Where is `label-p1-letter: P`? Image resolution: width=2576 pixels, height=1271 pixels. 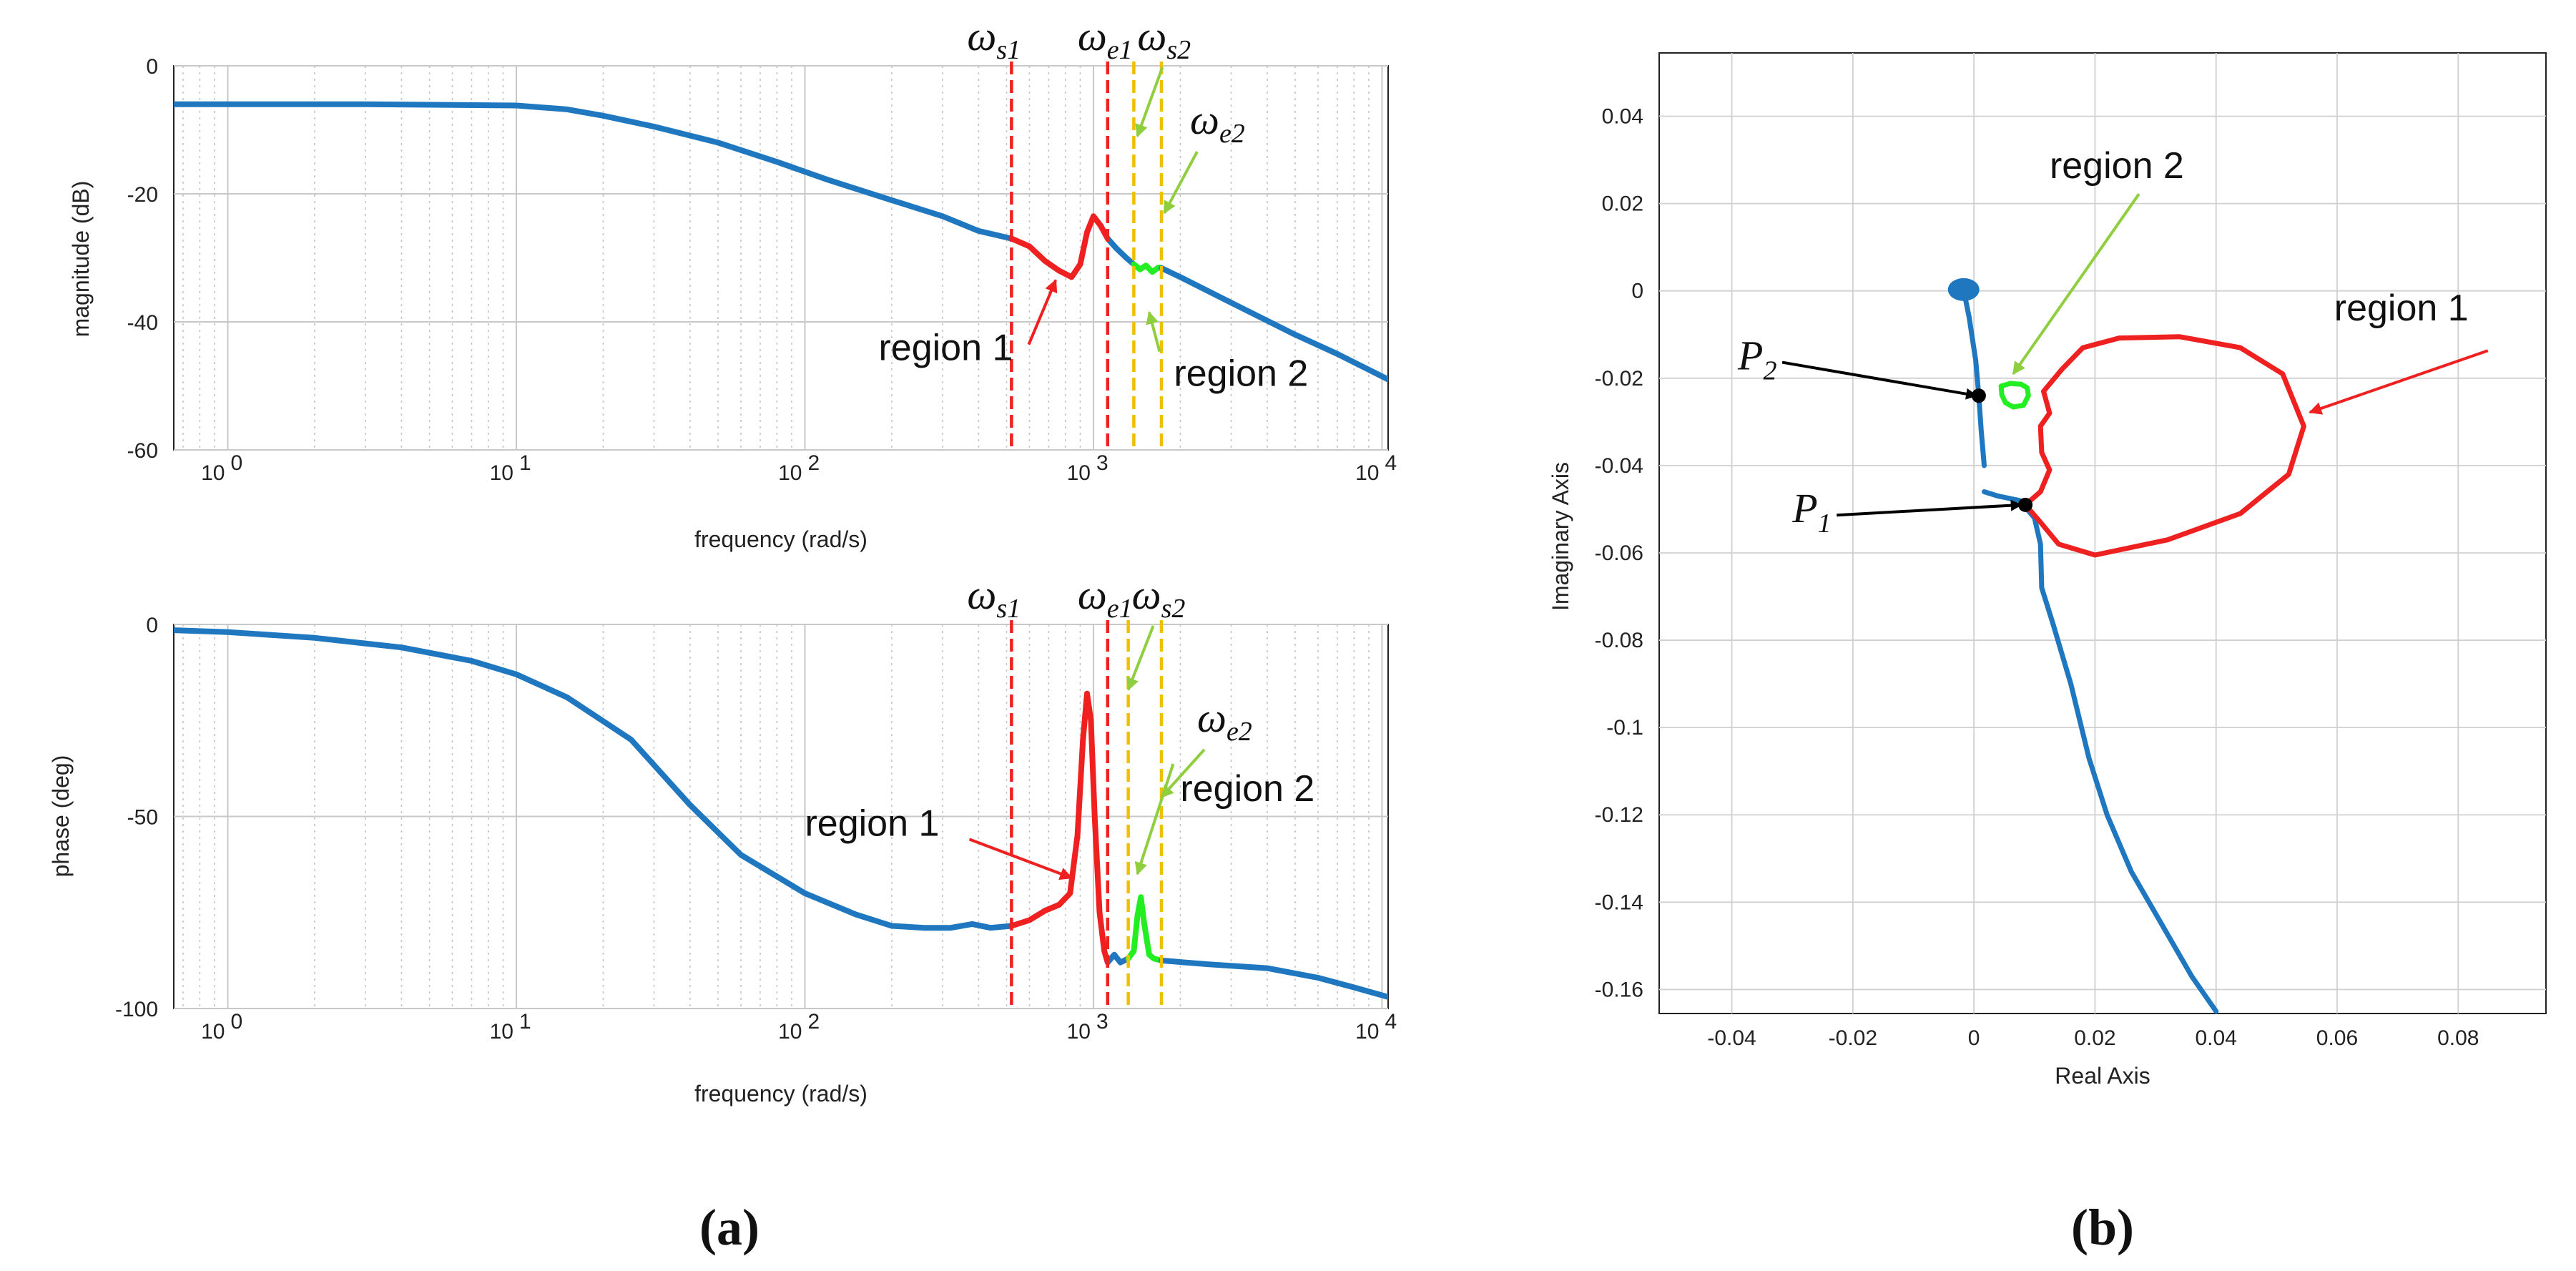 label-p1-letter: P is located at coordinates (1804, 508).